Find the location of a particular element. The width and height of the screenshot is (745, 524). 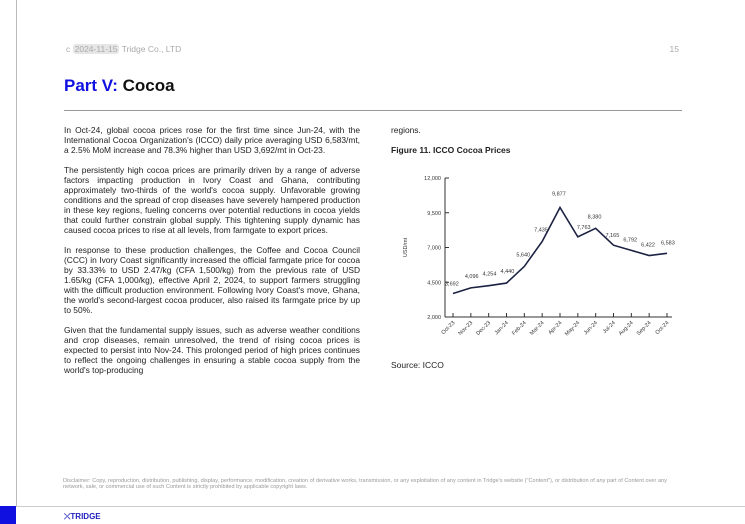

x-tick-label: Nov-23 is located at coordinates (465, 328).